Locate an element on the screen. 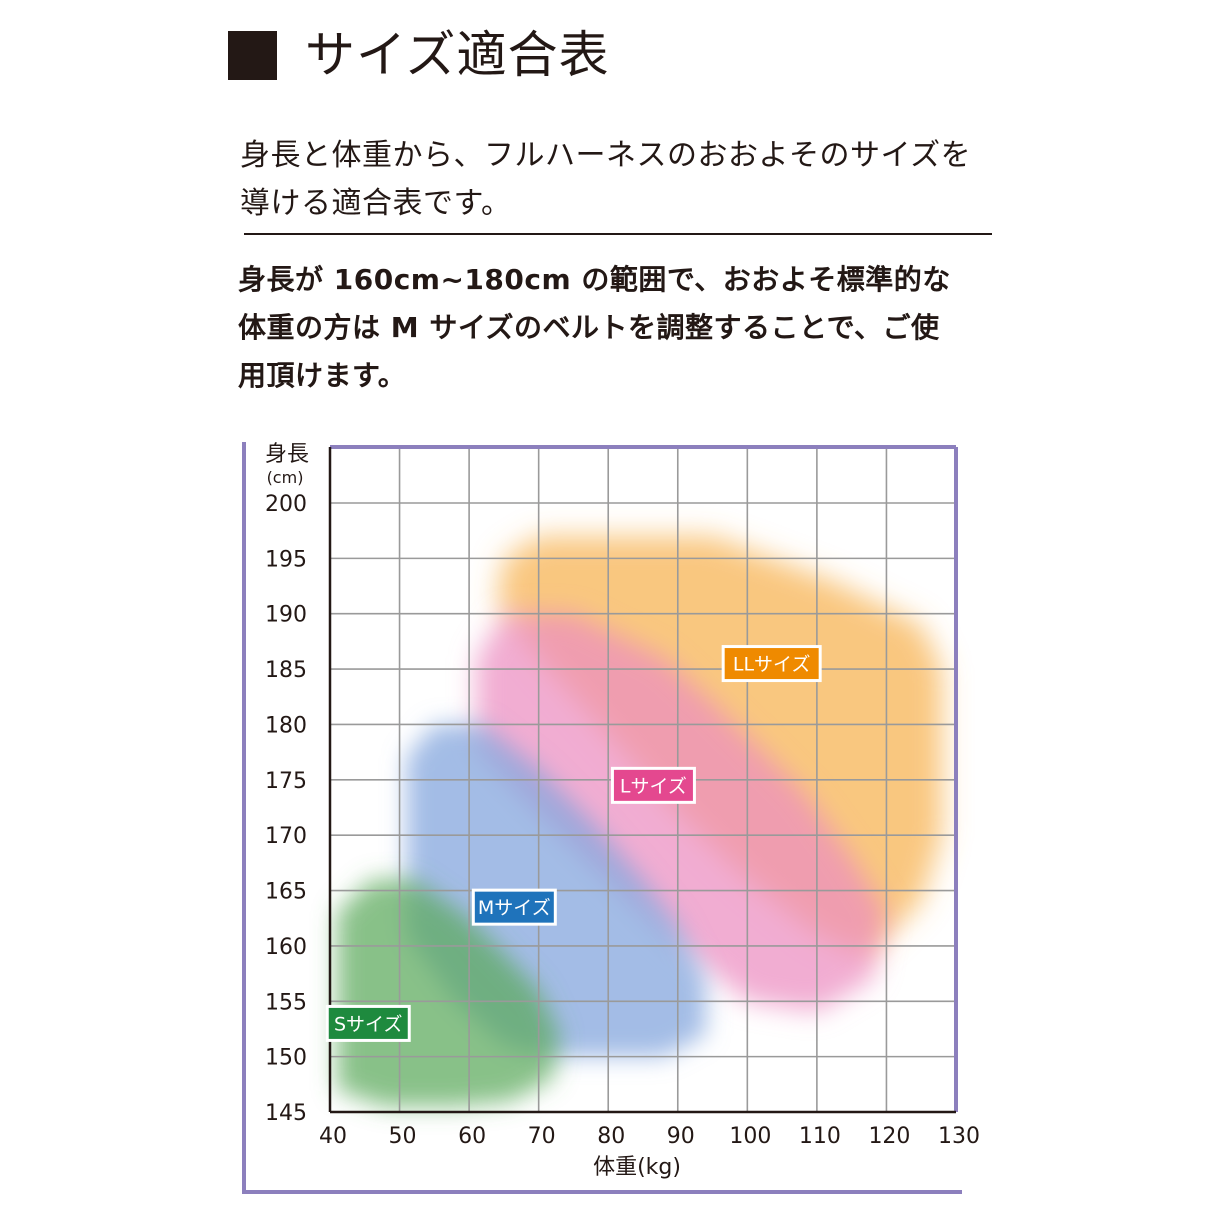  size-badge: Lサイズ is located at coordinates (653, 785).